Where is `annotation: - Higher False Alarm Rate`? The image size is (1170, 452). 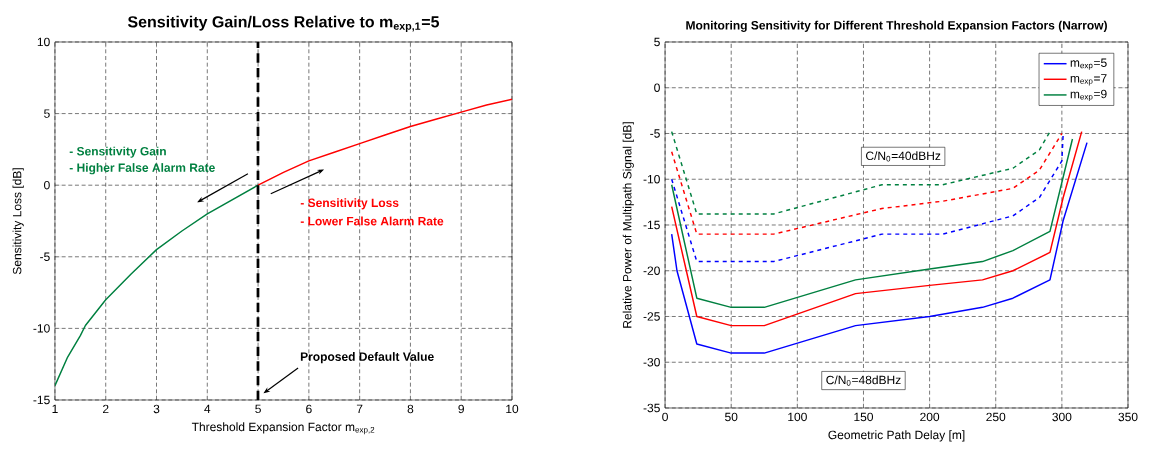 annotation: - Higher False Alarm Rate is located at coordinates (142, 169).